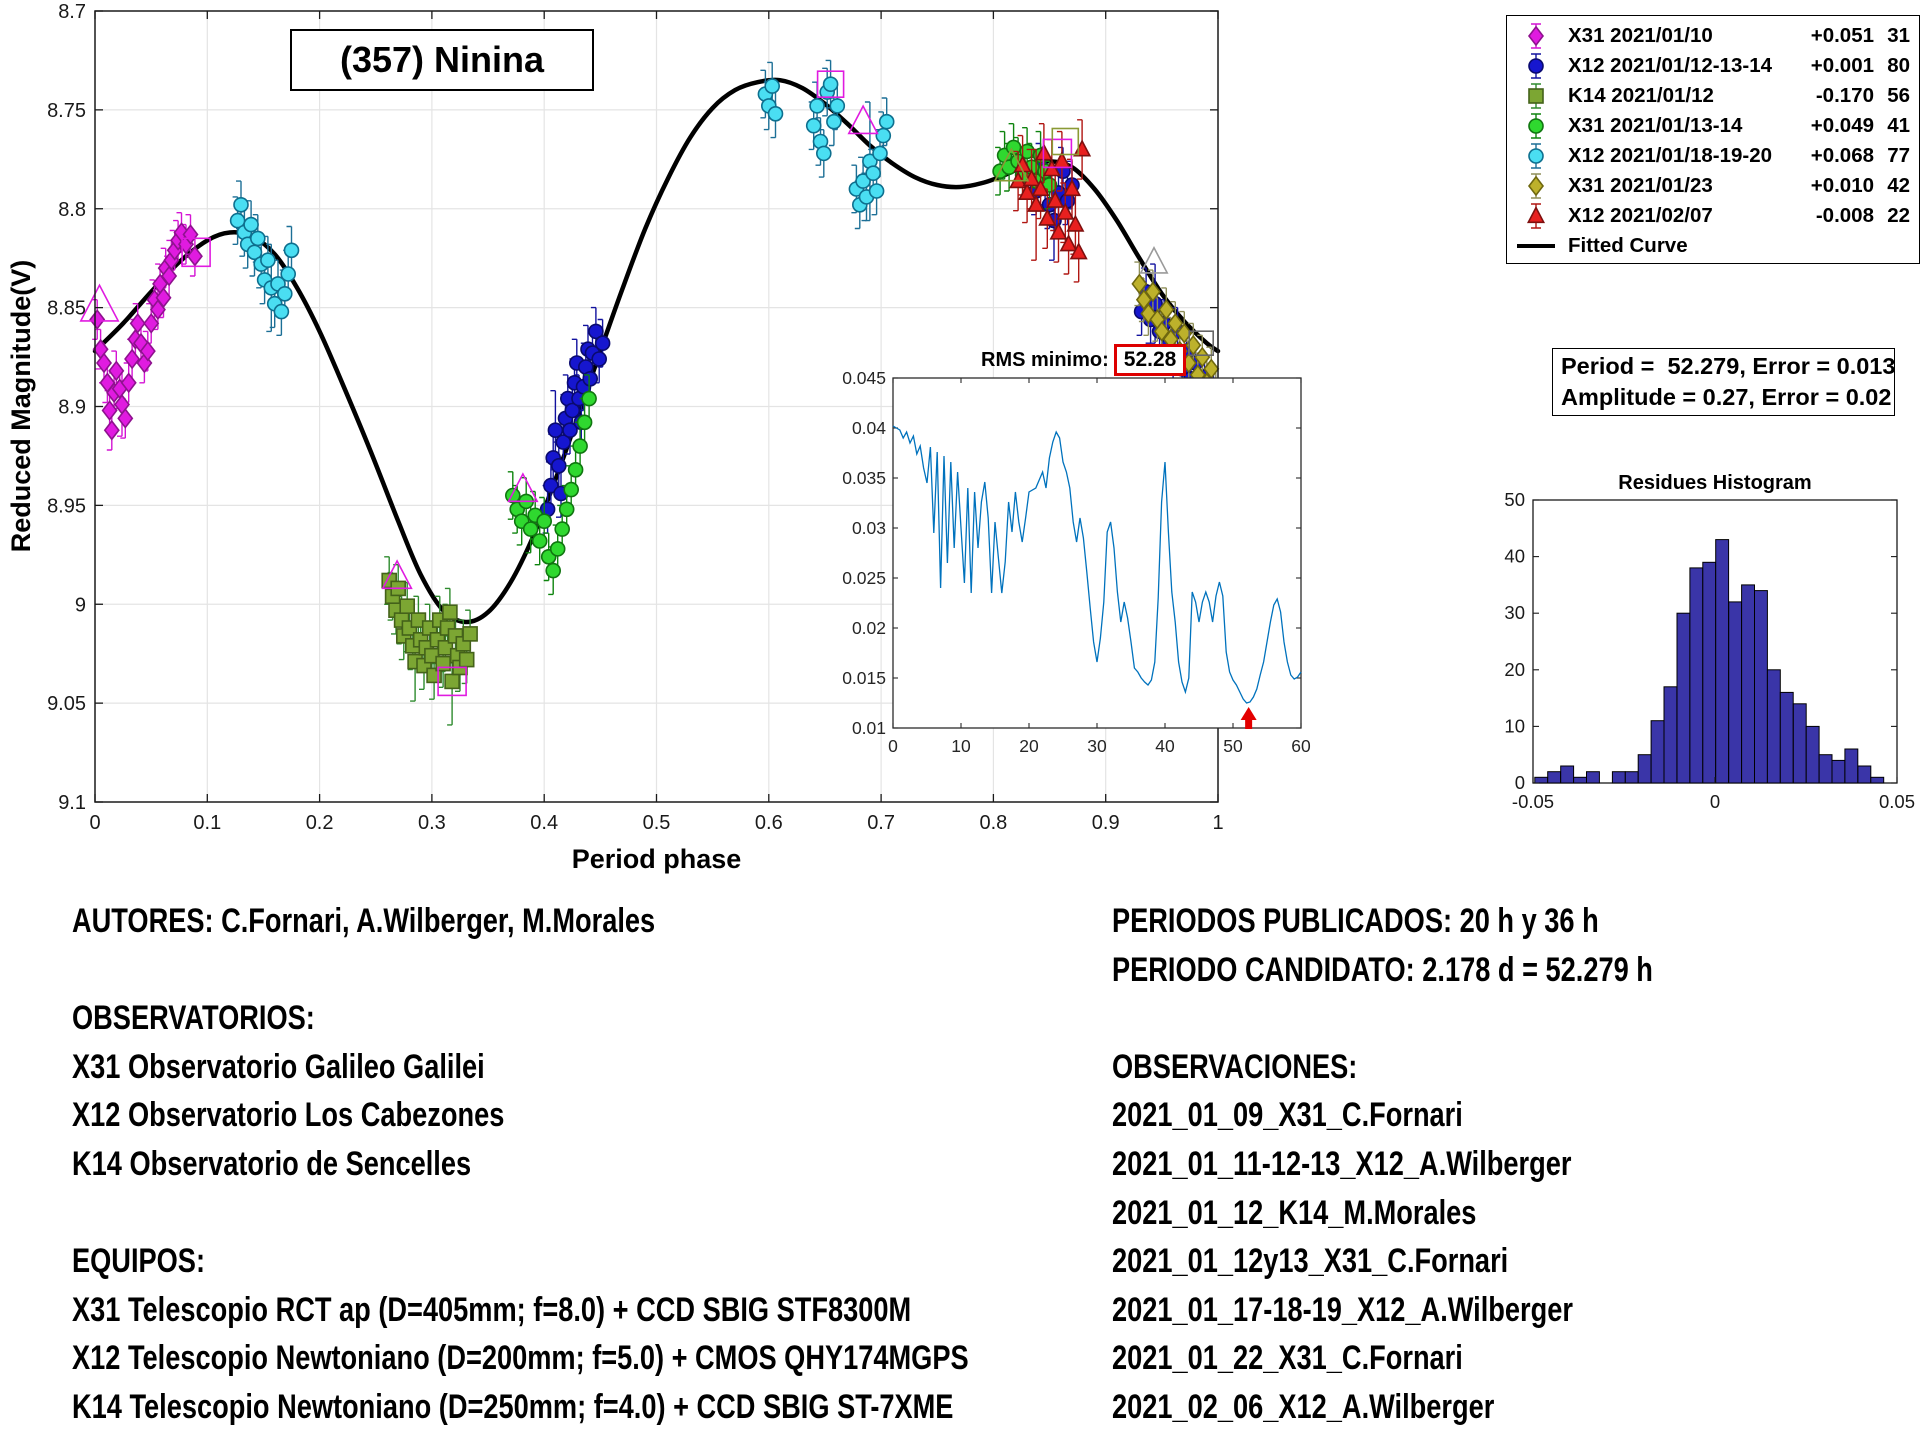 The image size is (1926, 1437). I want to click on note-line: 2021_01_12y13_X31_C.Fornari, so click(1310, 1261).